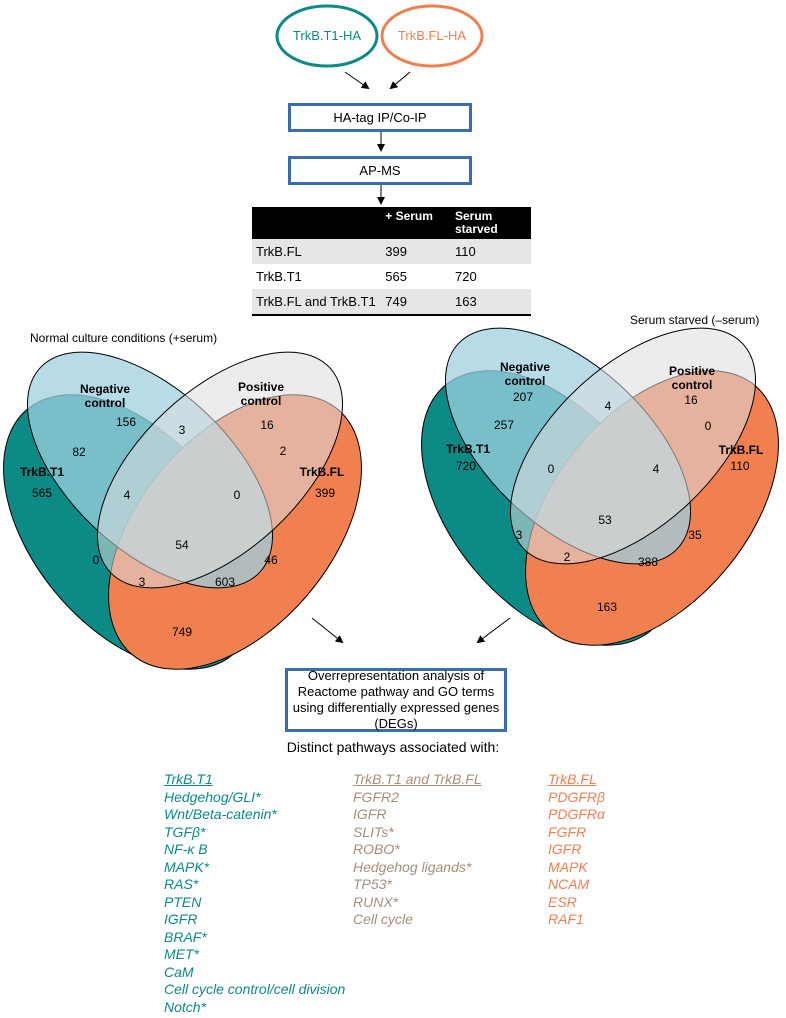 The image size is (786, 1018). I want to click on list-item: Cell cycle control/cell division, so click(255, 989).